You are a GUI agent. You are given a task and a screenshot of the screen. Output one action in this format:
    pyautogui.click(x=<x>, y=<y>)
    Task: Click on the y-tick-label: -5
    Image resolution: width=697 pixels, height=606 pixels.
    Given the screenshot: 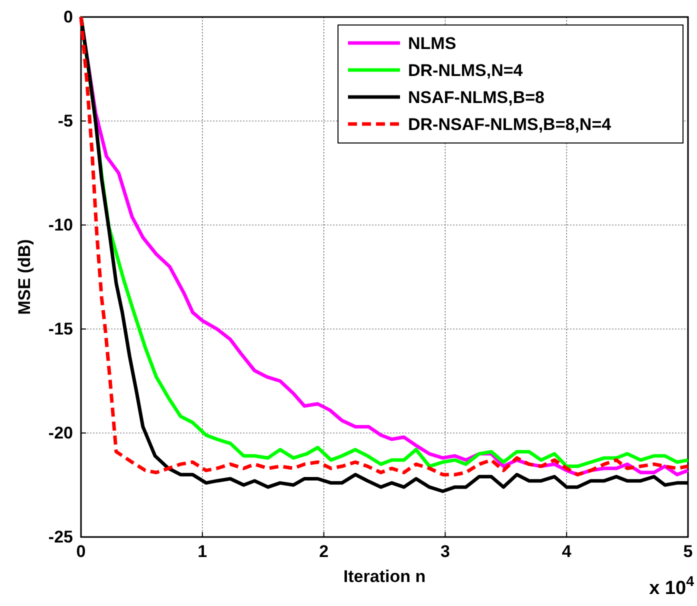 What is the action you would take?
    pyautogui.click(x=65, y=120)
    